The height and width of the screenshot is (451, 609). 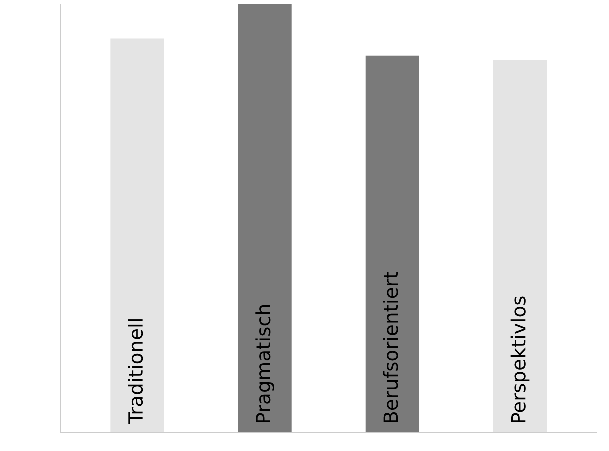 I want to click on x-tick-label: Traditionell, so click(x=136, y=372).